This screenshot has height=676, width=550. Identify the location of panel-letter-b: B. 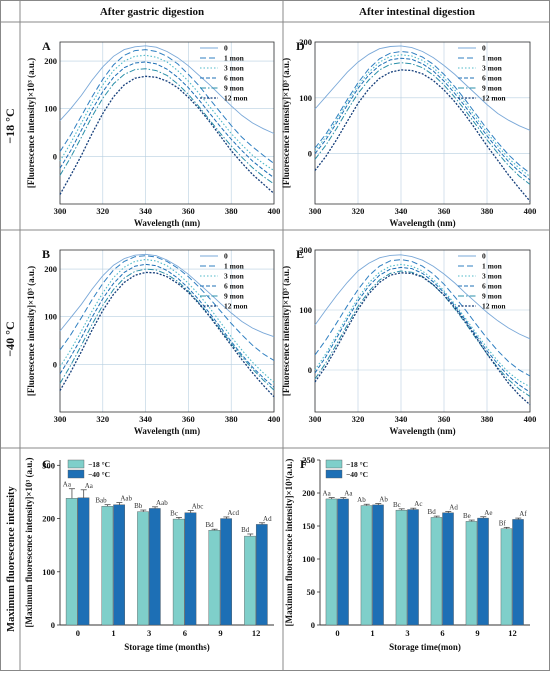
(46, 254).